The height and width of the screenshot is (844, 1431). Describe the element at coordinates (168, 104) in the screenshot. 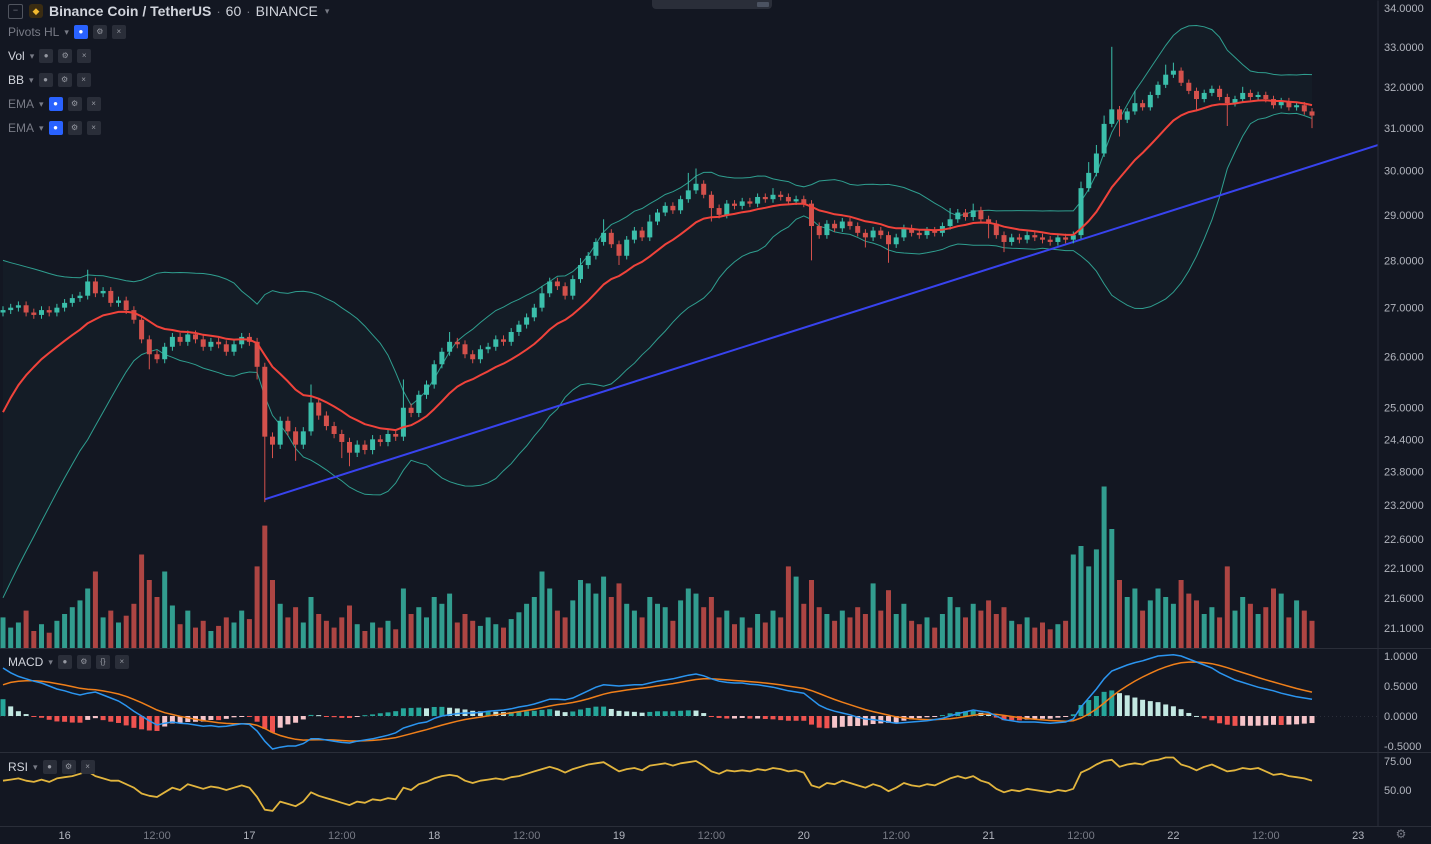

I see `indicator-row-ema-3: EMA ▾ ● ⚙ ×` at that location.